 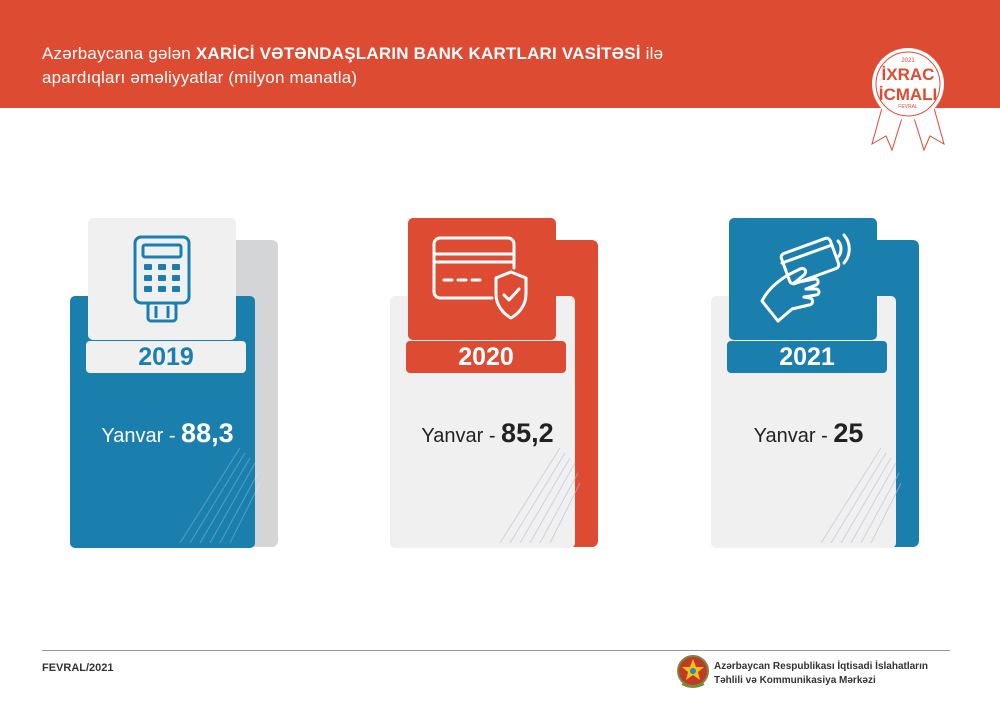 What do you see at coordinates (908, 107) in the screenshot?
I see `badge-month: FEVRAL` at bounding box center [908, 107].